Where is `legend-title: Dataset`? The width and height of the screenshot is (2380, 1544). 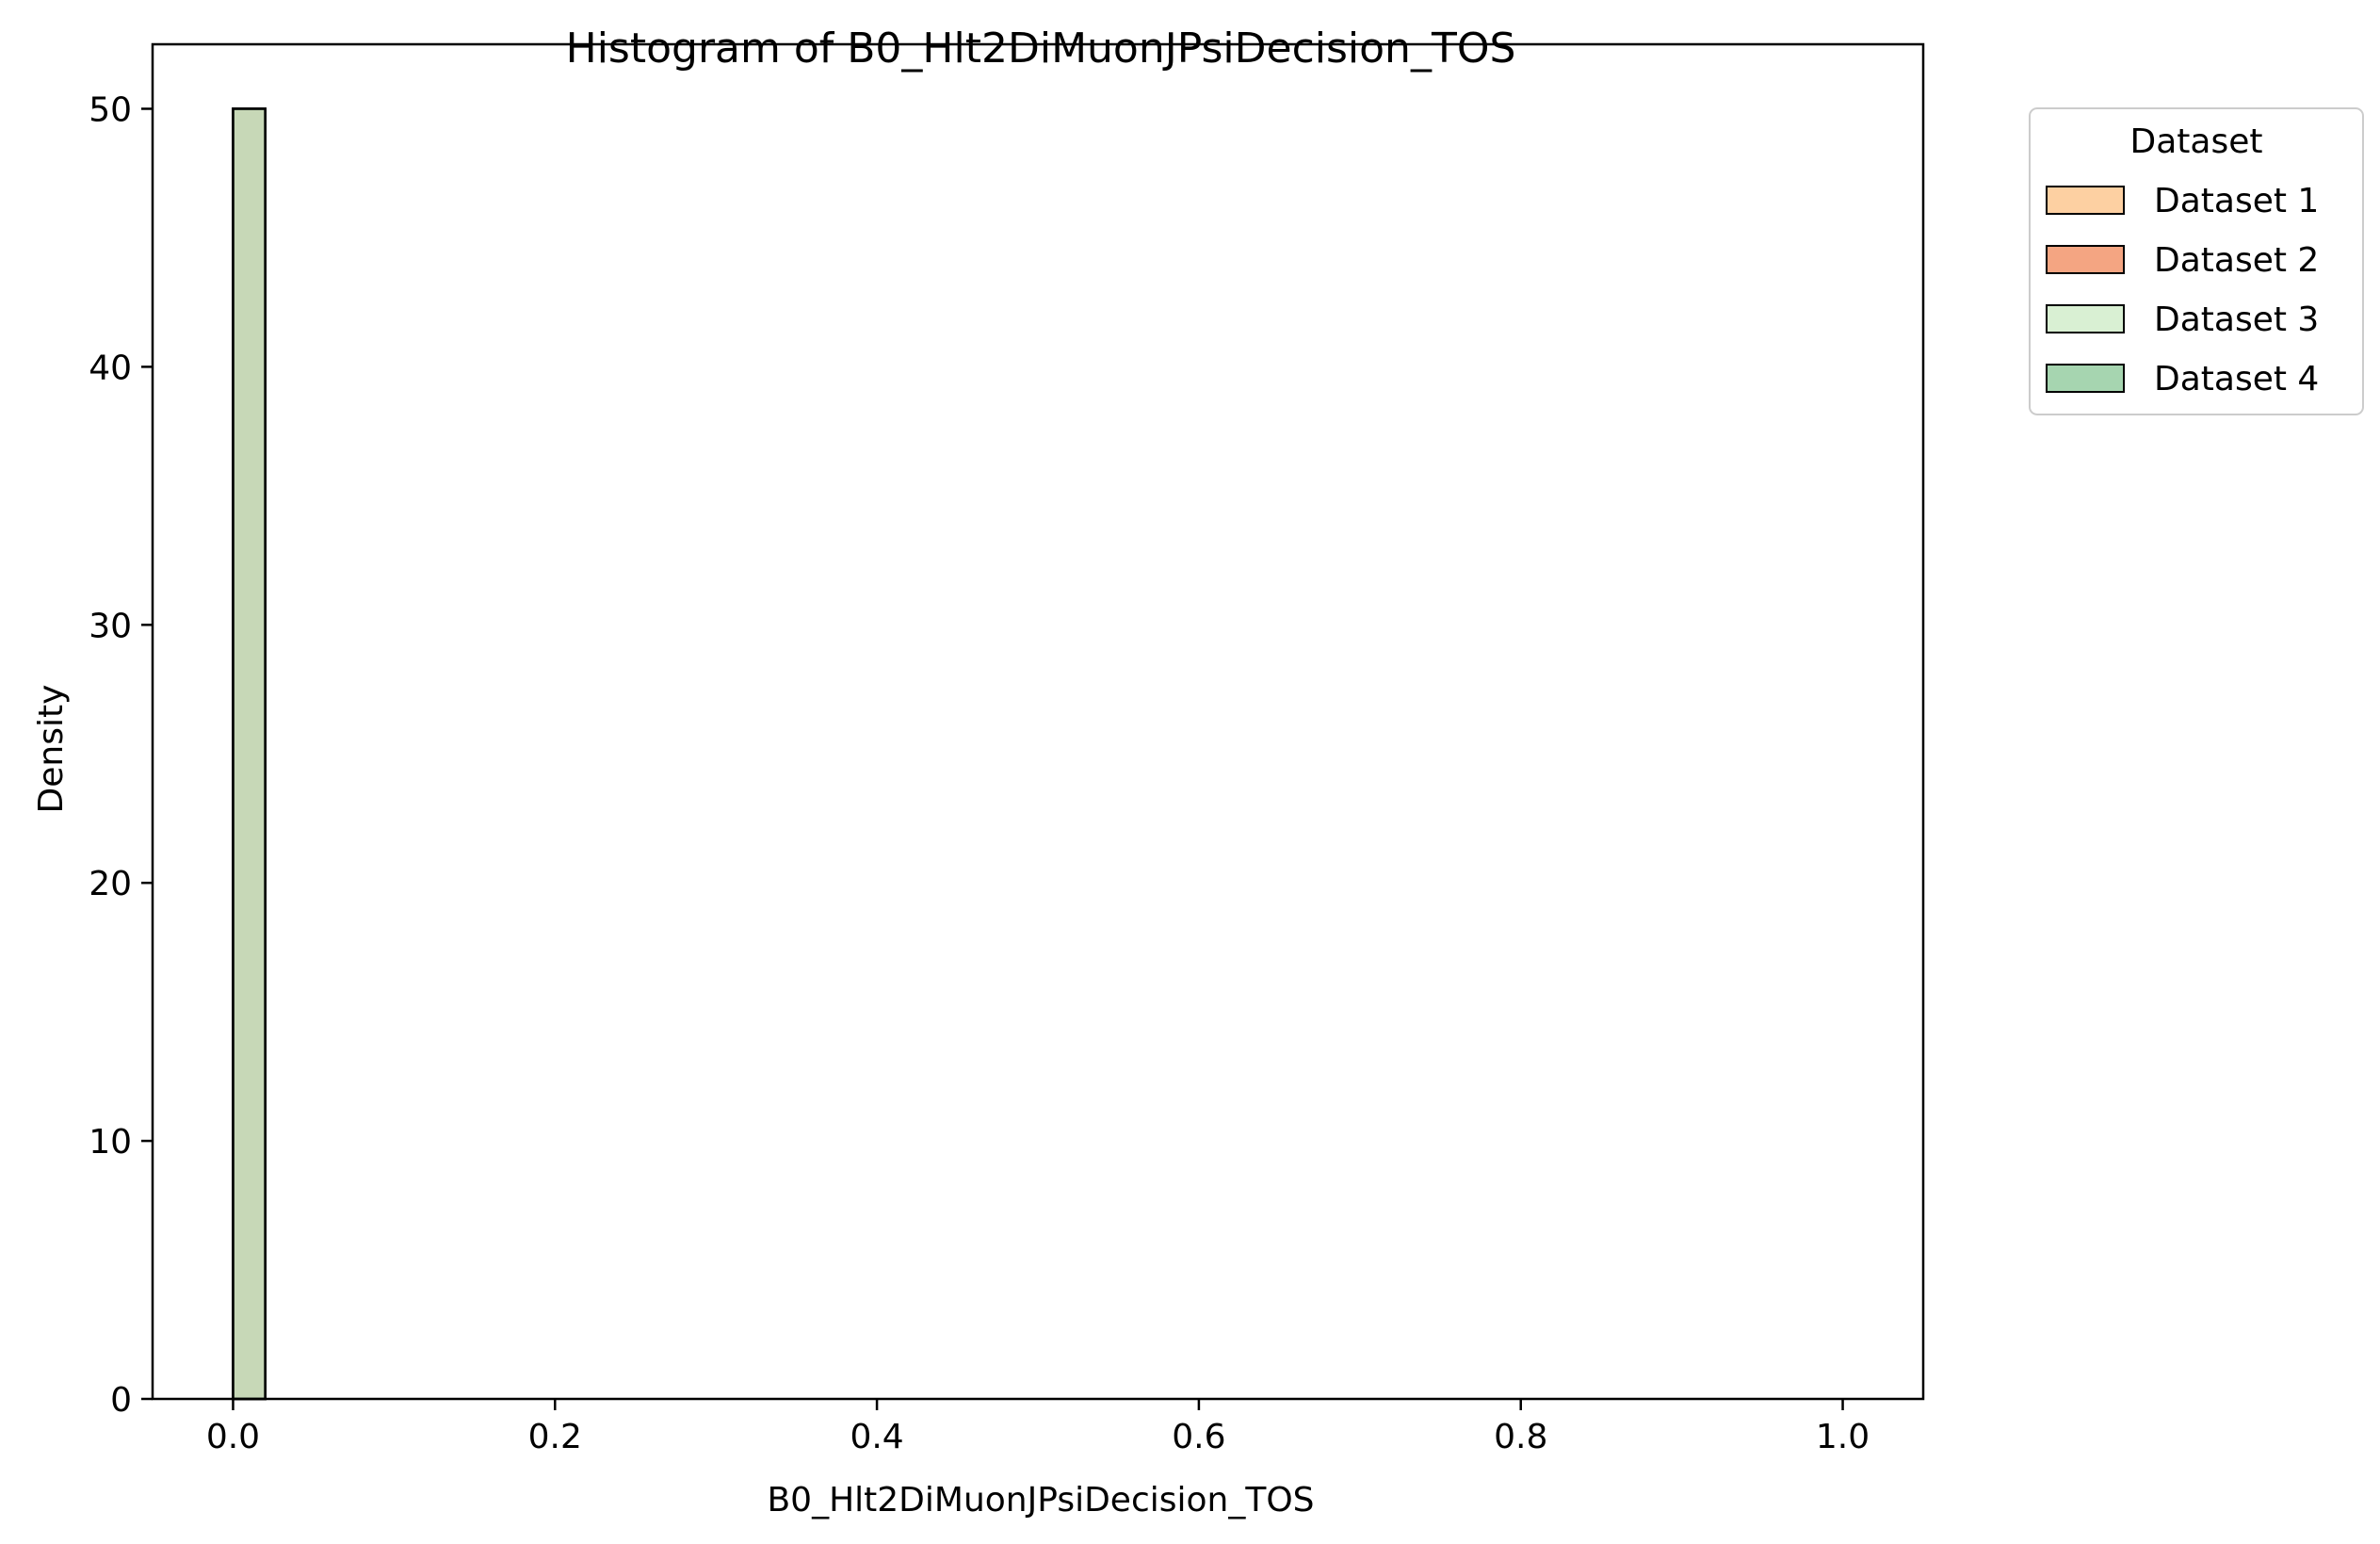 legend-title: Dataset is located at coordinates (2196, 141).